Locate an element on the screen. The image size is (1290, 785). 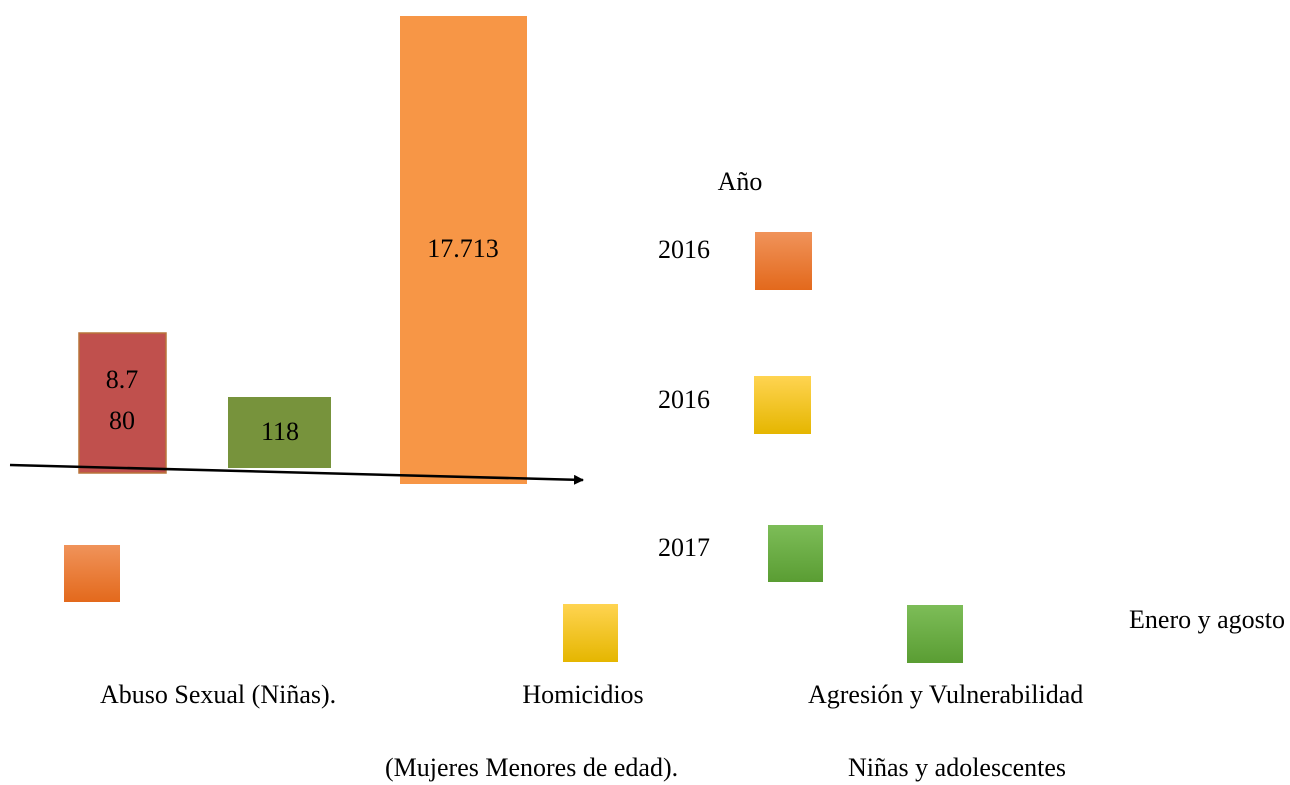
bar-label: 8.7 is located at coordinates (122, 379).